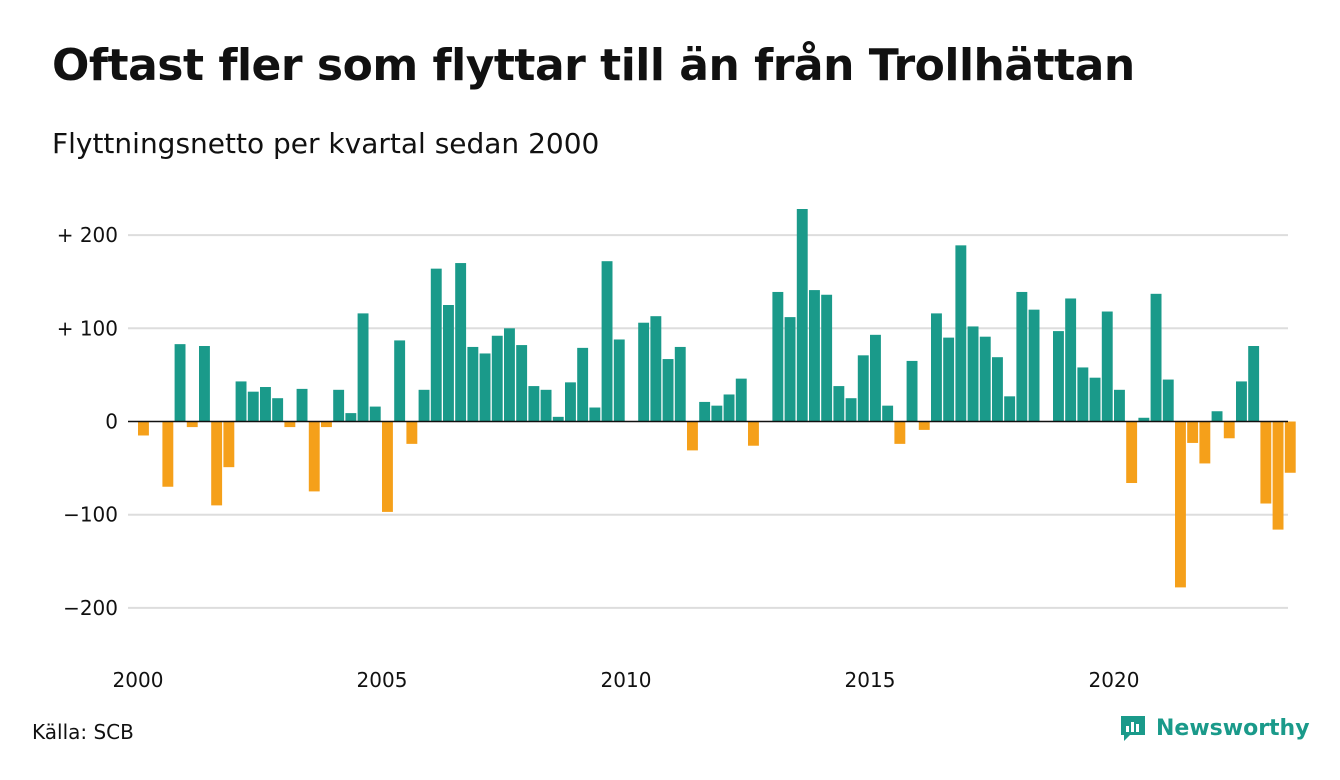  Describe the element at coordinates (138, 680) in the screenshot. I see `x-tick-label: 2000` at that location.